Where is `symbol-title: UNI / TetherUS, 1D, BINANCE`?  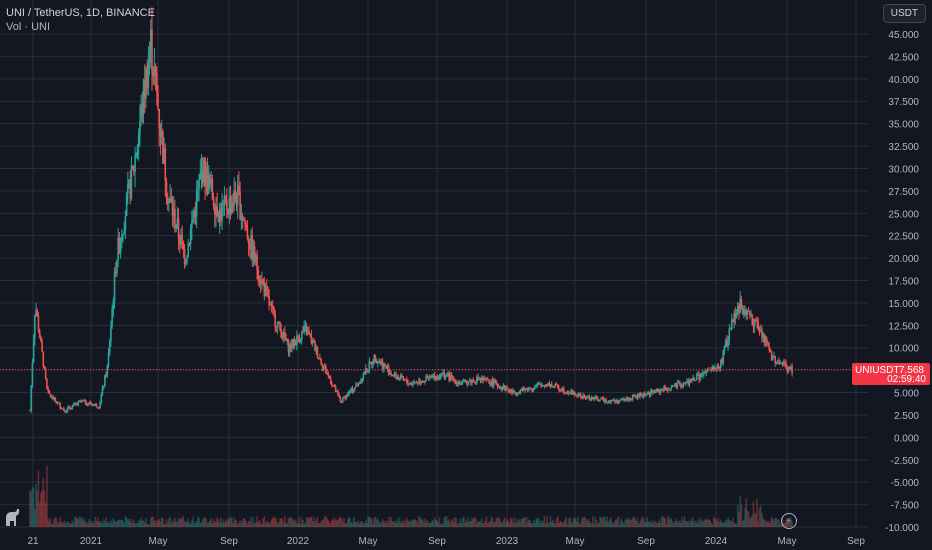 symbol-title: UNI / TetherUS, 1D, BINANCE is located at coordinates (80, 13).